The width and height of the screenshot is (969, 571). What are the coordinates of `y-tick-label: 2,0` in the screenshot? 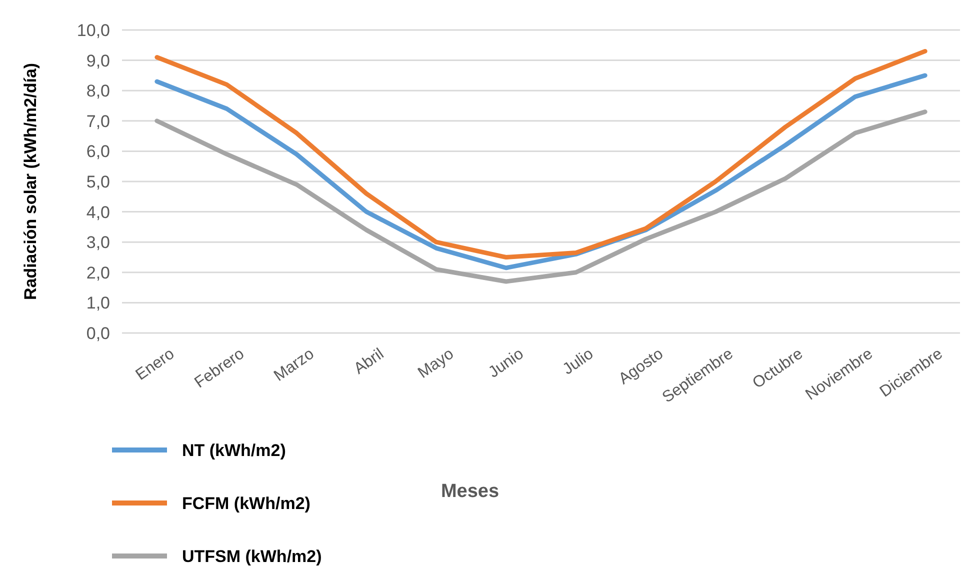 It's located at (98, 272).